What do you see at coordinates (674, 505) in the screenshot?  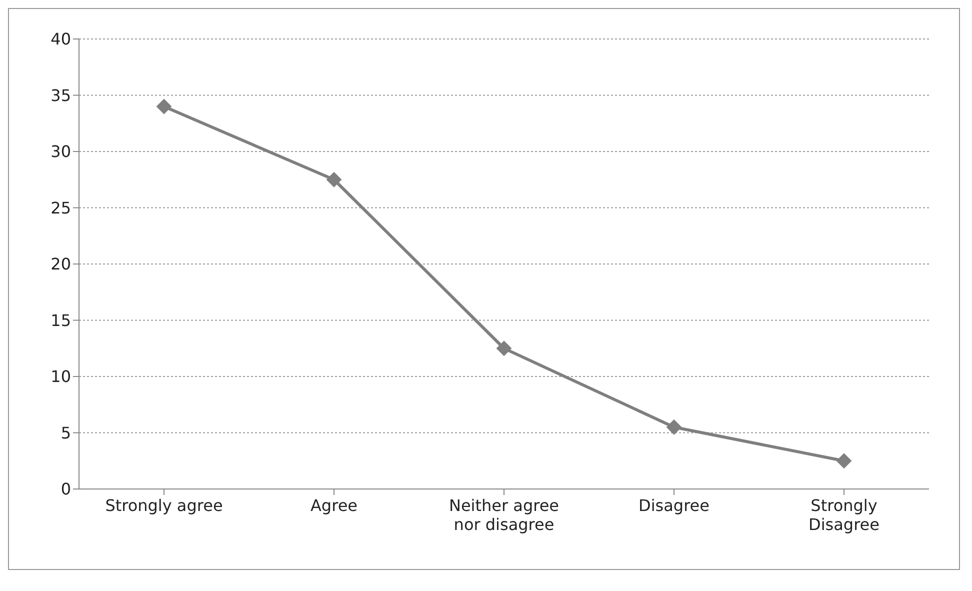 I see `x-tick-label: Disagree` at bounding box center [674, 505].